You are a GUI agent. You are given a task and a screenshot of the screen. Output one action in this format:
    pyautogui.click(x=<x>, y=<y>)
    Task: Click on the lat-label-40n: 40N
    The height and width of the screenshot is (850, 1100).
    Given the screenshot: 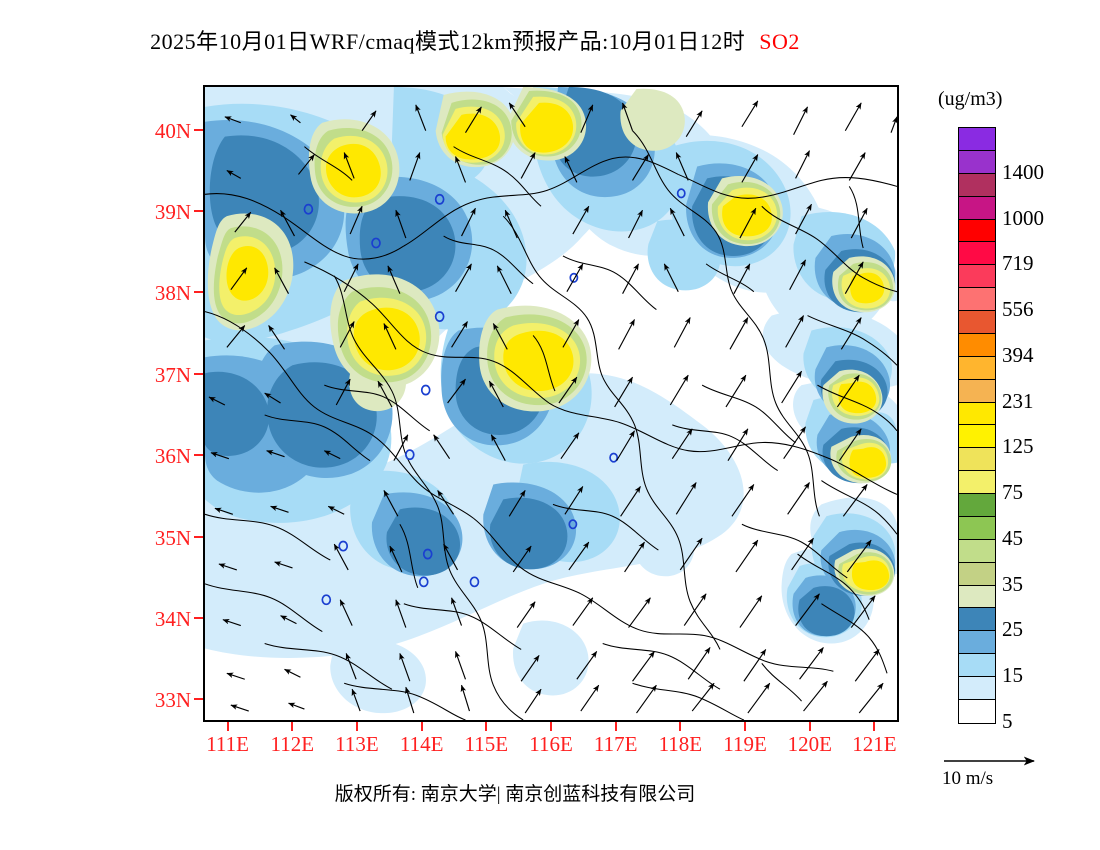 What is the action you would take?
    pyautogui.click(x=172, y=130)
    